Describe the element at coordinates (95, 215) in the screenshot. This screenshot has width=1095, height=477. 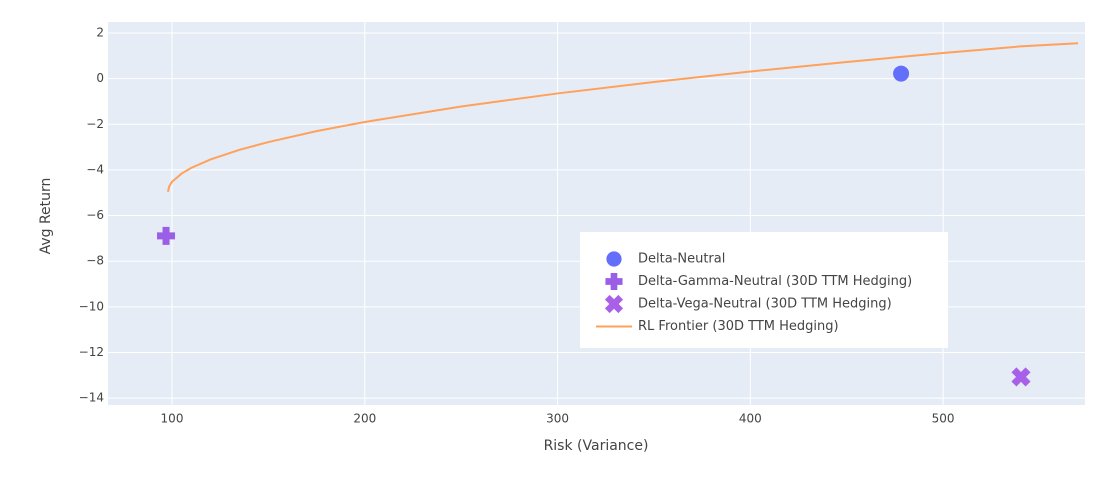
I see `y-tick-label: −6` at that location.